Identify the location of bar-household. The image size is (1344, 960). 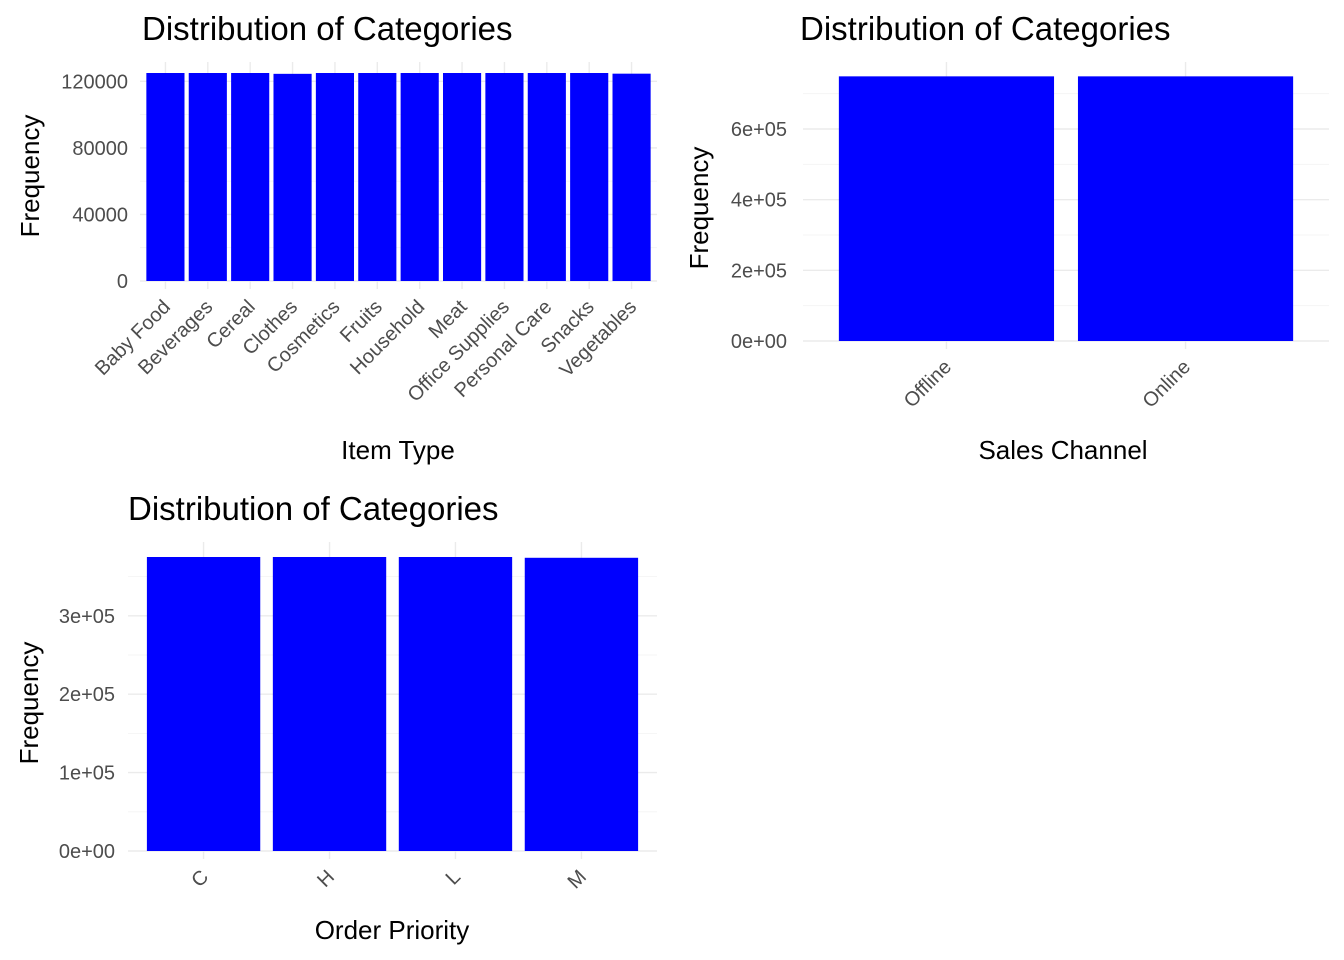
(419, 177).